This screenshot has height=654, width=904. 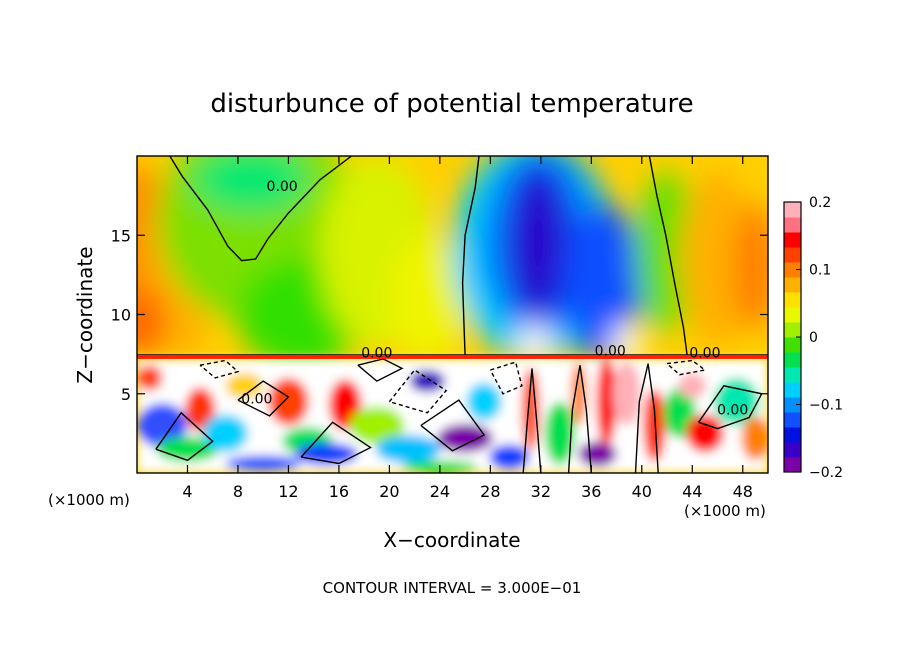 I want to click on x-tick-label: 44, so click(x=692, y=491).